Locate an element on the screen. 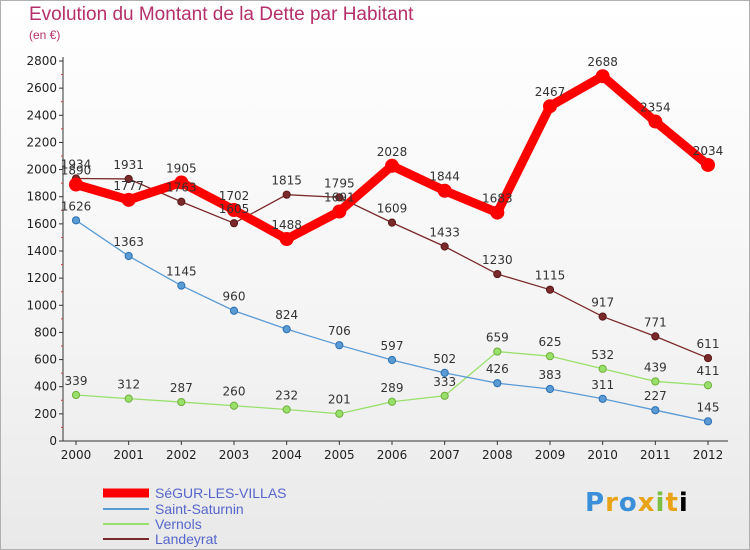 The width and height of the screenshot is (750, 550). brand-logo: Proxiti is located at coordinates (637, 503).